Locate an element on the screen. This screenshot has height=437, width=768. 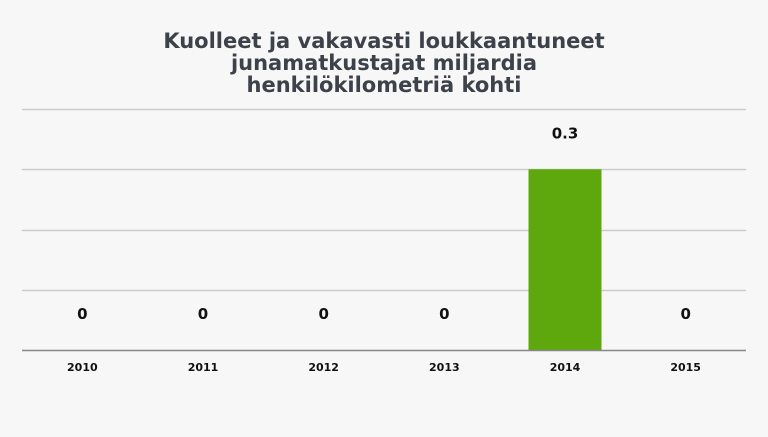
data-label-2011: 0 is located at coordinates (203, 314).